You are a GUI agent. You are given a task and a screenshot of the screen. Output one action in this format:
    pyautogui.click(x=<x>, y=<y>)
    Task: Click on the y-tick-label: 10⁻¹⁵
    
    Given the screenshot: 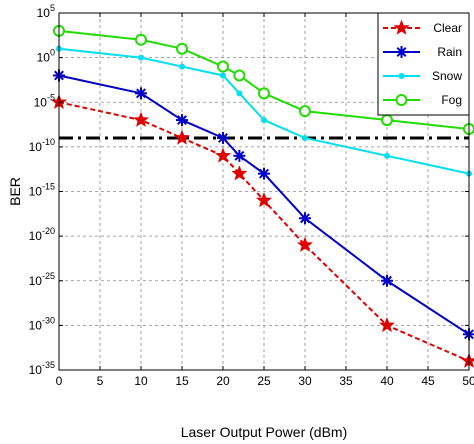 What is the action you would take?
    pyautogui.click(x=42, y=190)
    